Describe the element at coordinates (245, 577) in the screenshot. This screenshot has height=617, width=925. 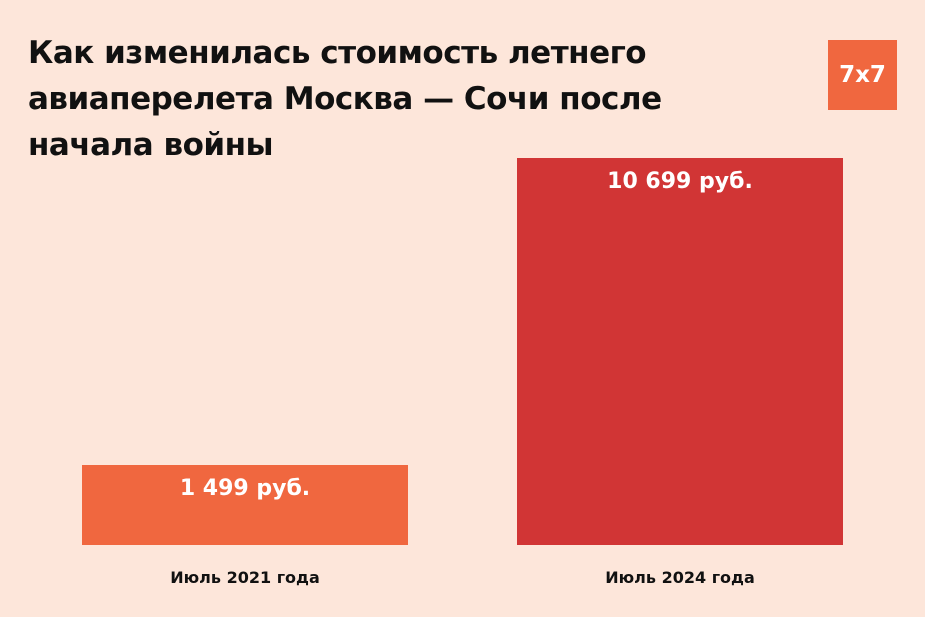
I see `category-label: Июль 2021 года` at that location.